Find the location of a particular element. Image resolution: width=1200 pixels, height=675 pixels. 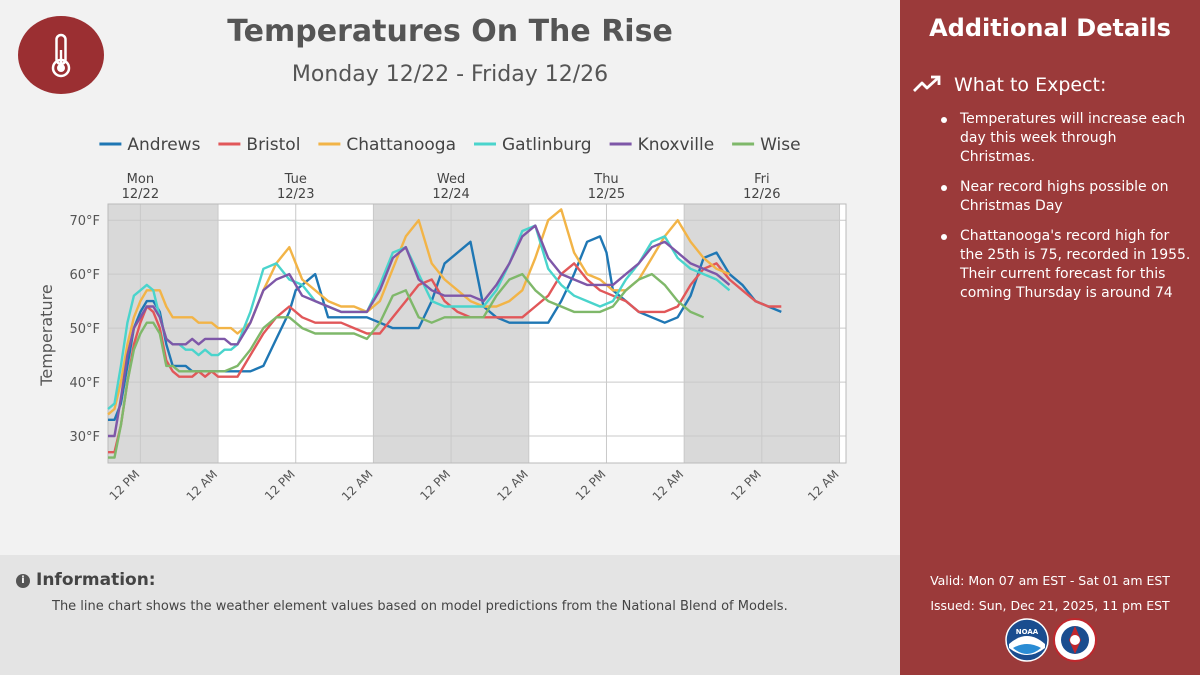

info-heading-row: i Information: is located at coordinates (86, 580).